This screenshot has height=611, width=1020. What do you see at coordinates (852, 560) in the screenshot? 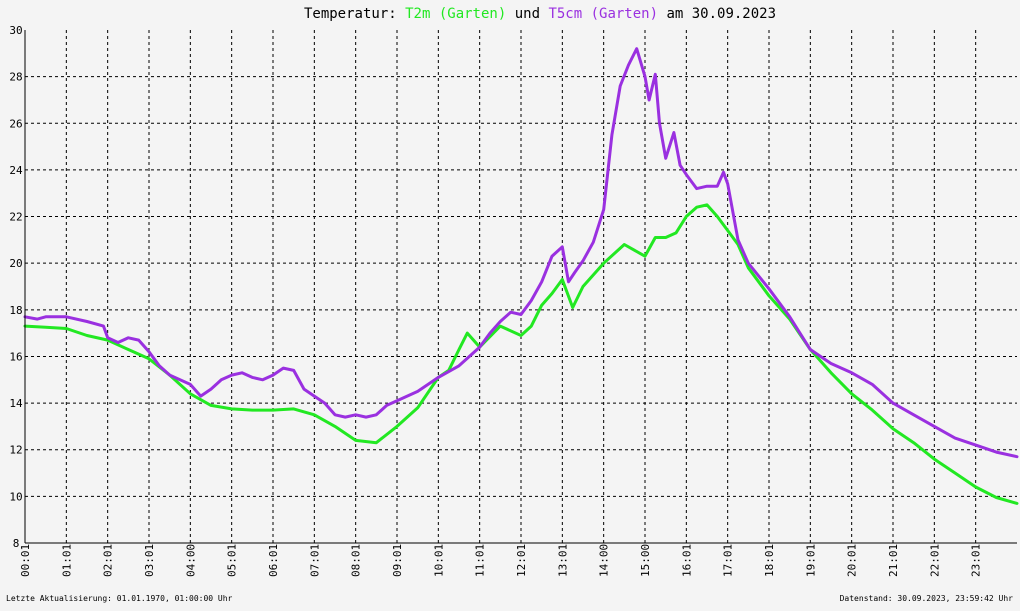
I see `x-tick-label: 20:01` at bounding box center [852, 560].